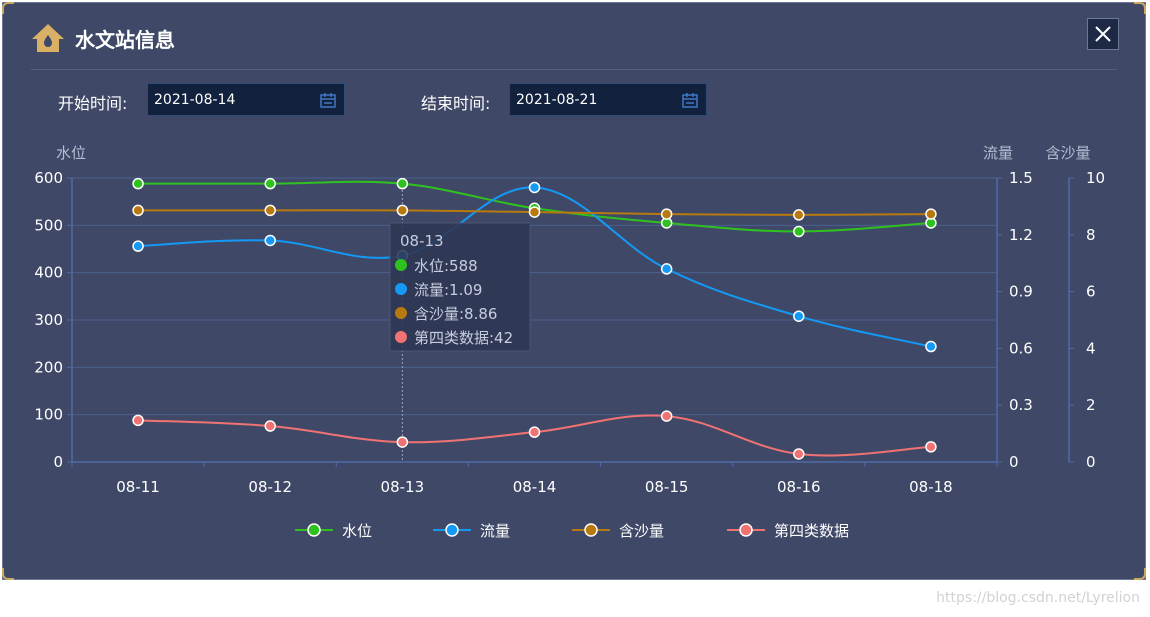 The width and height of the screenshot is (1150, 617). I want to click on x-tick-label: 08-18, so click(931, 487).